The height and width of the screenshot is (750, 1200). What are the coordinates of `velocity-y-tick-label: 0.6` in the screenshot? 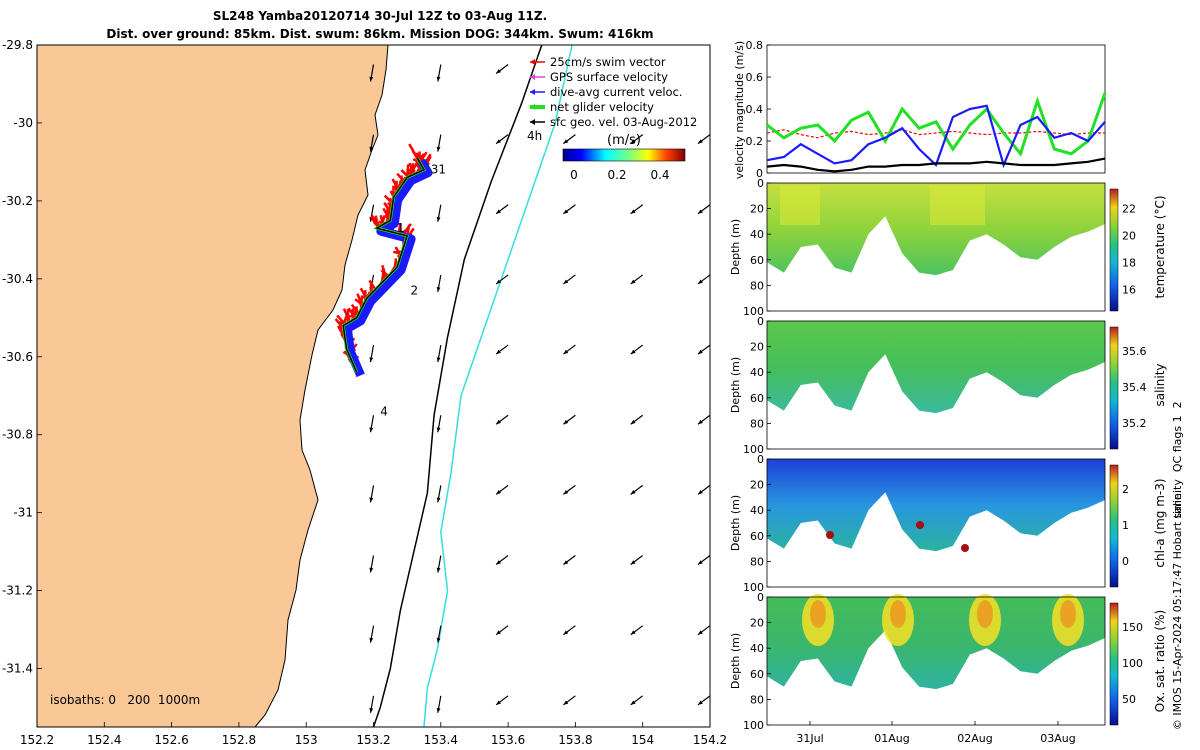 It's located at (755, 77).